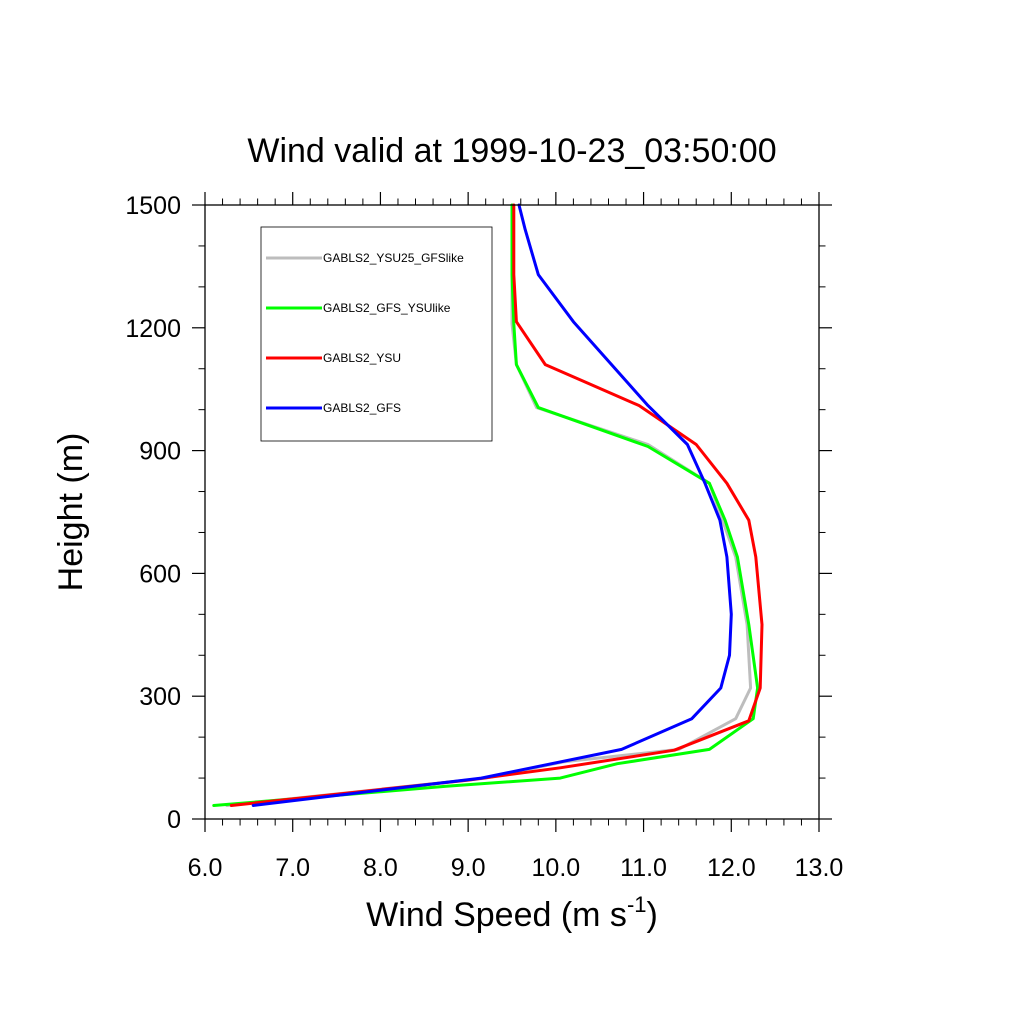 This screenshot has height=1024, width=1024. What do you see at coordinates (731, 868) in the screenshot?
I see `x-tick-label: 12.0` at bounding box center [731, 868].